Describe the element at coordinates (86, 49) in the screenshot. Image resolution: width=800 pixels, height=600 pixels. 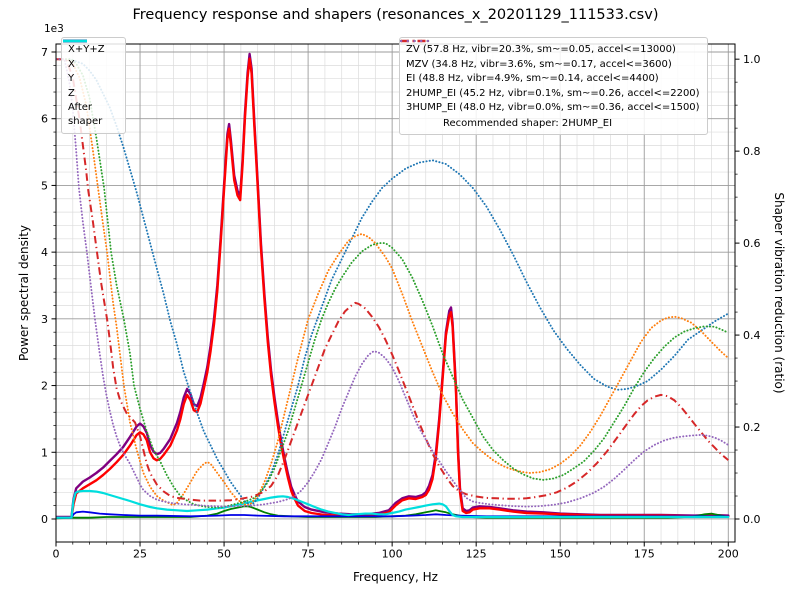
I see `legend-item-label: X+Y+Z` at that location.